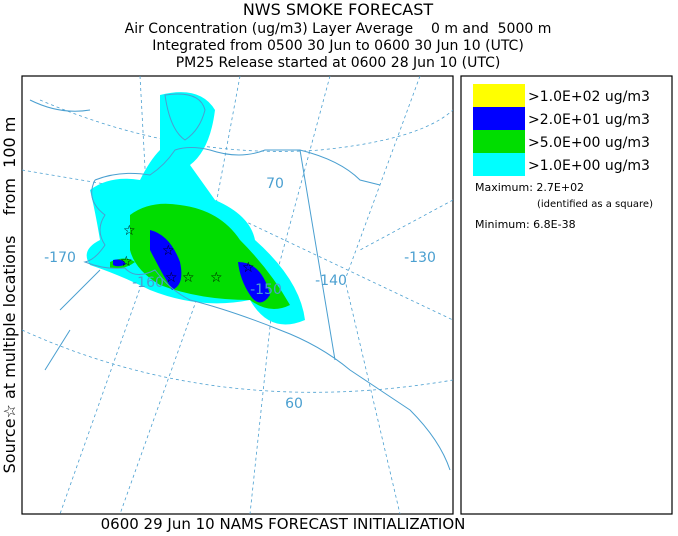 This screenshot has width=678, height=536. Describe the element at coordinates (187, 254) in the screenshot. I see `source-markers: ☆ ☆ ☆ ☆ ☆ ☆ ☆` at that location.